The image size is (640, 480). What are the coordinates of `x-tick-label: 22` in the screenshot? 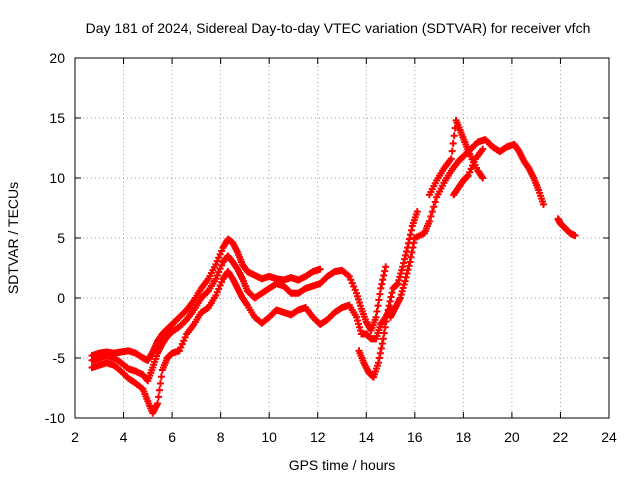 It's located at (561, 437).